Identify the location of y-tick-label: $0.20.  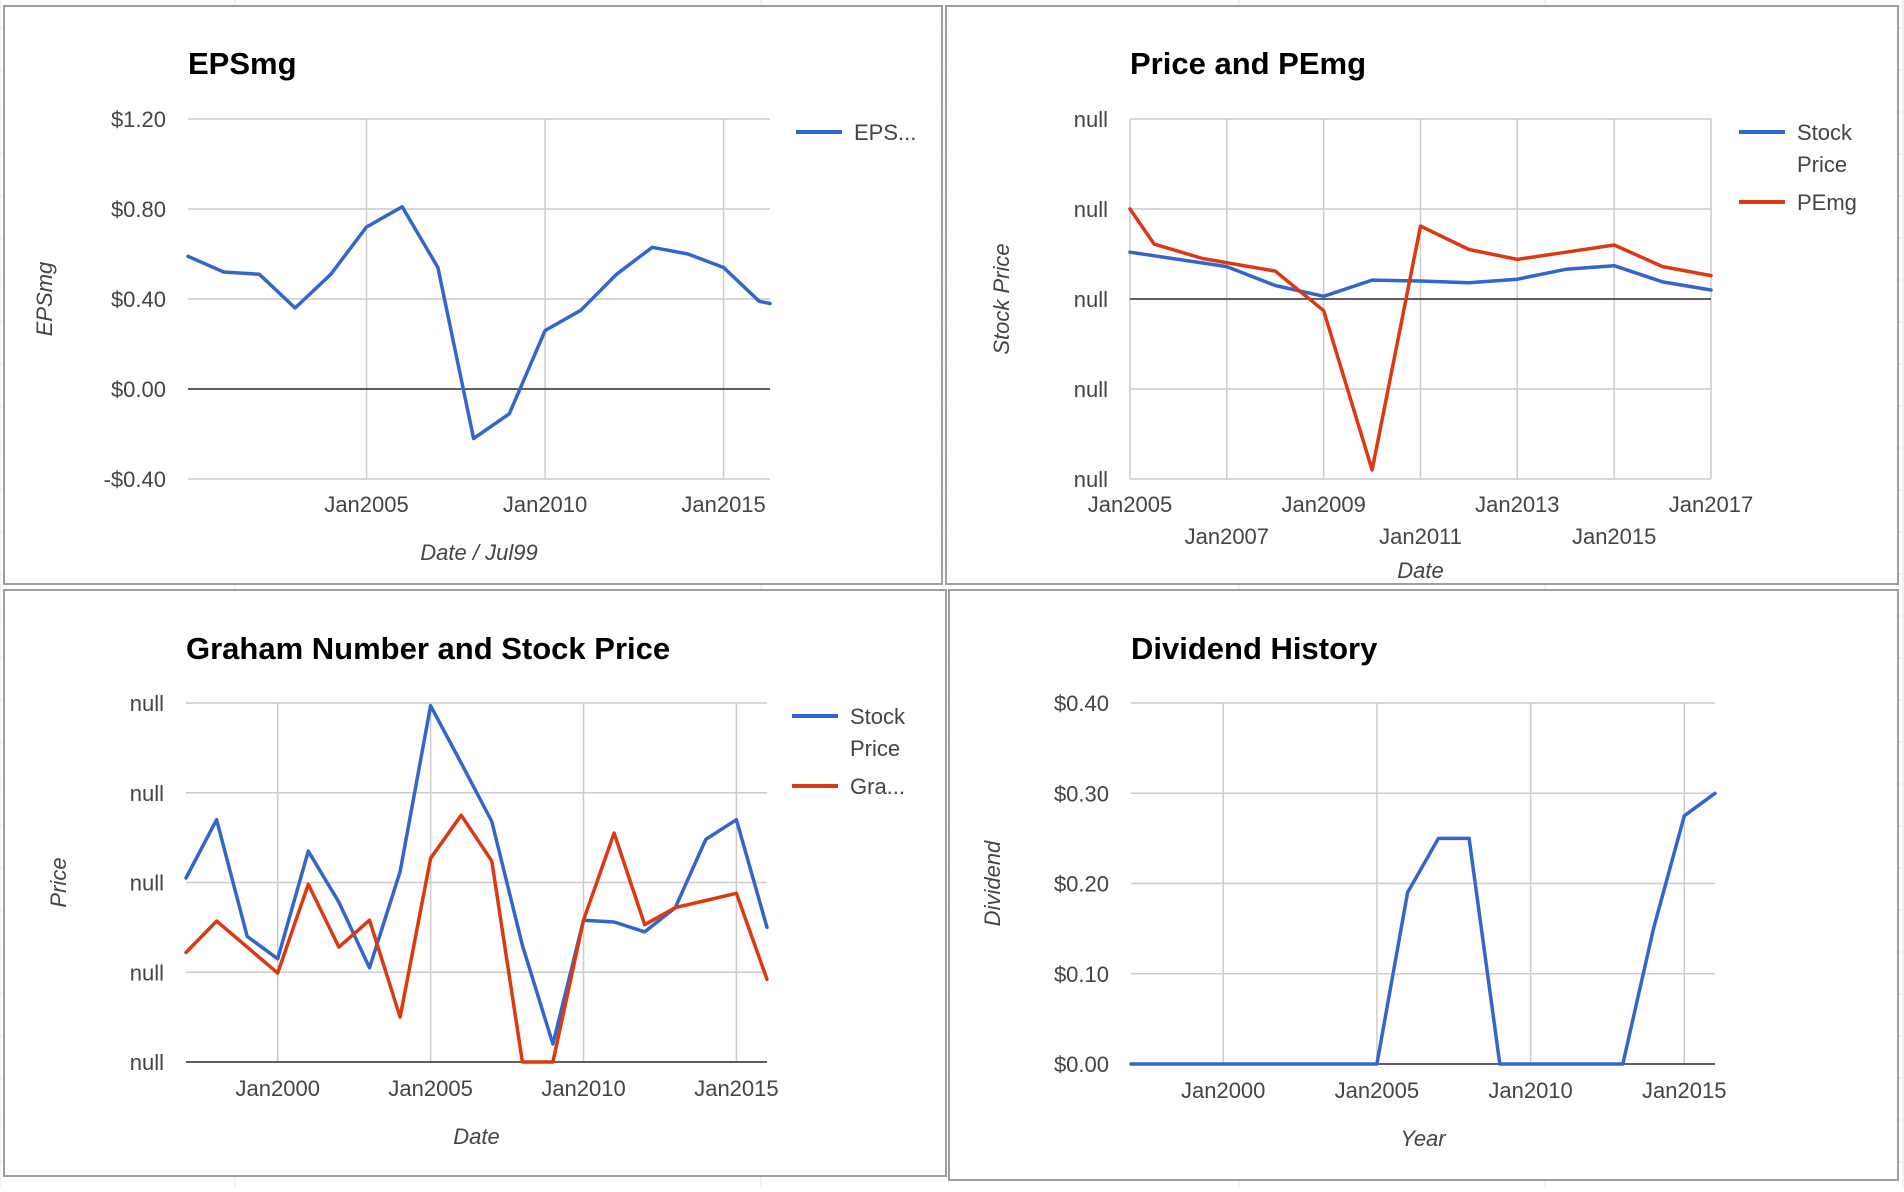
(1081, 884).